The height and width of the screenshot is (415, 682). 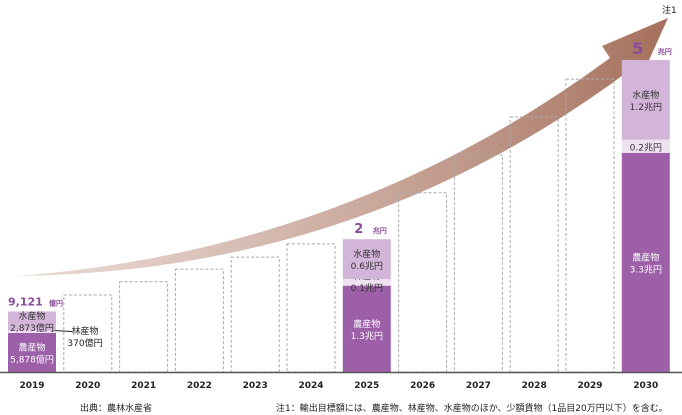 I want to click on total-unit-2025: 兆円, so click(x=380, y=230).